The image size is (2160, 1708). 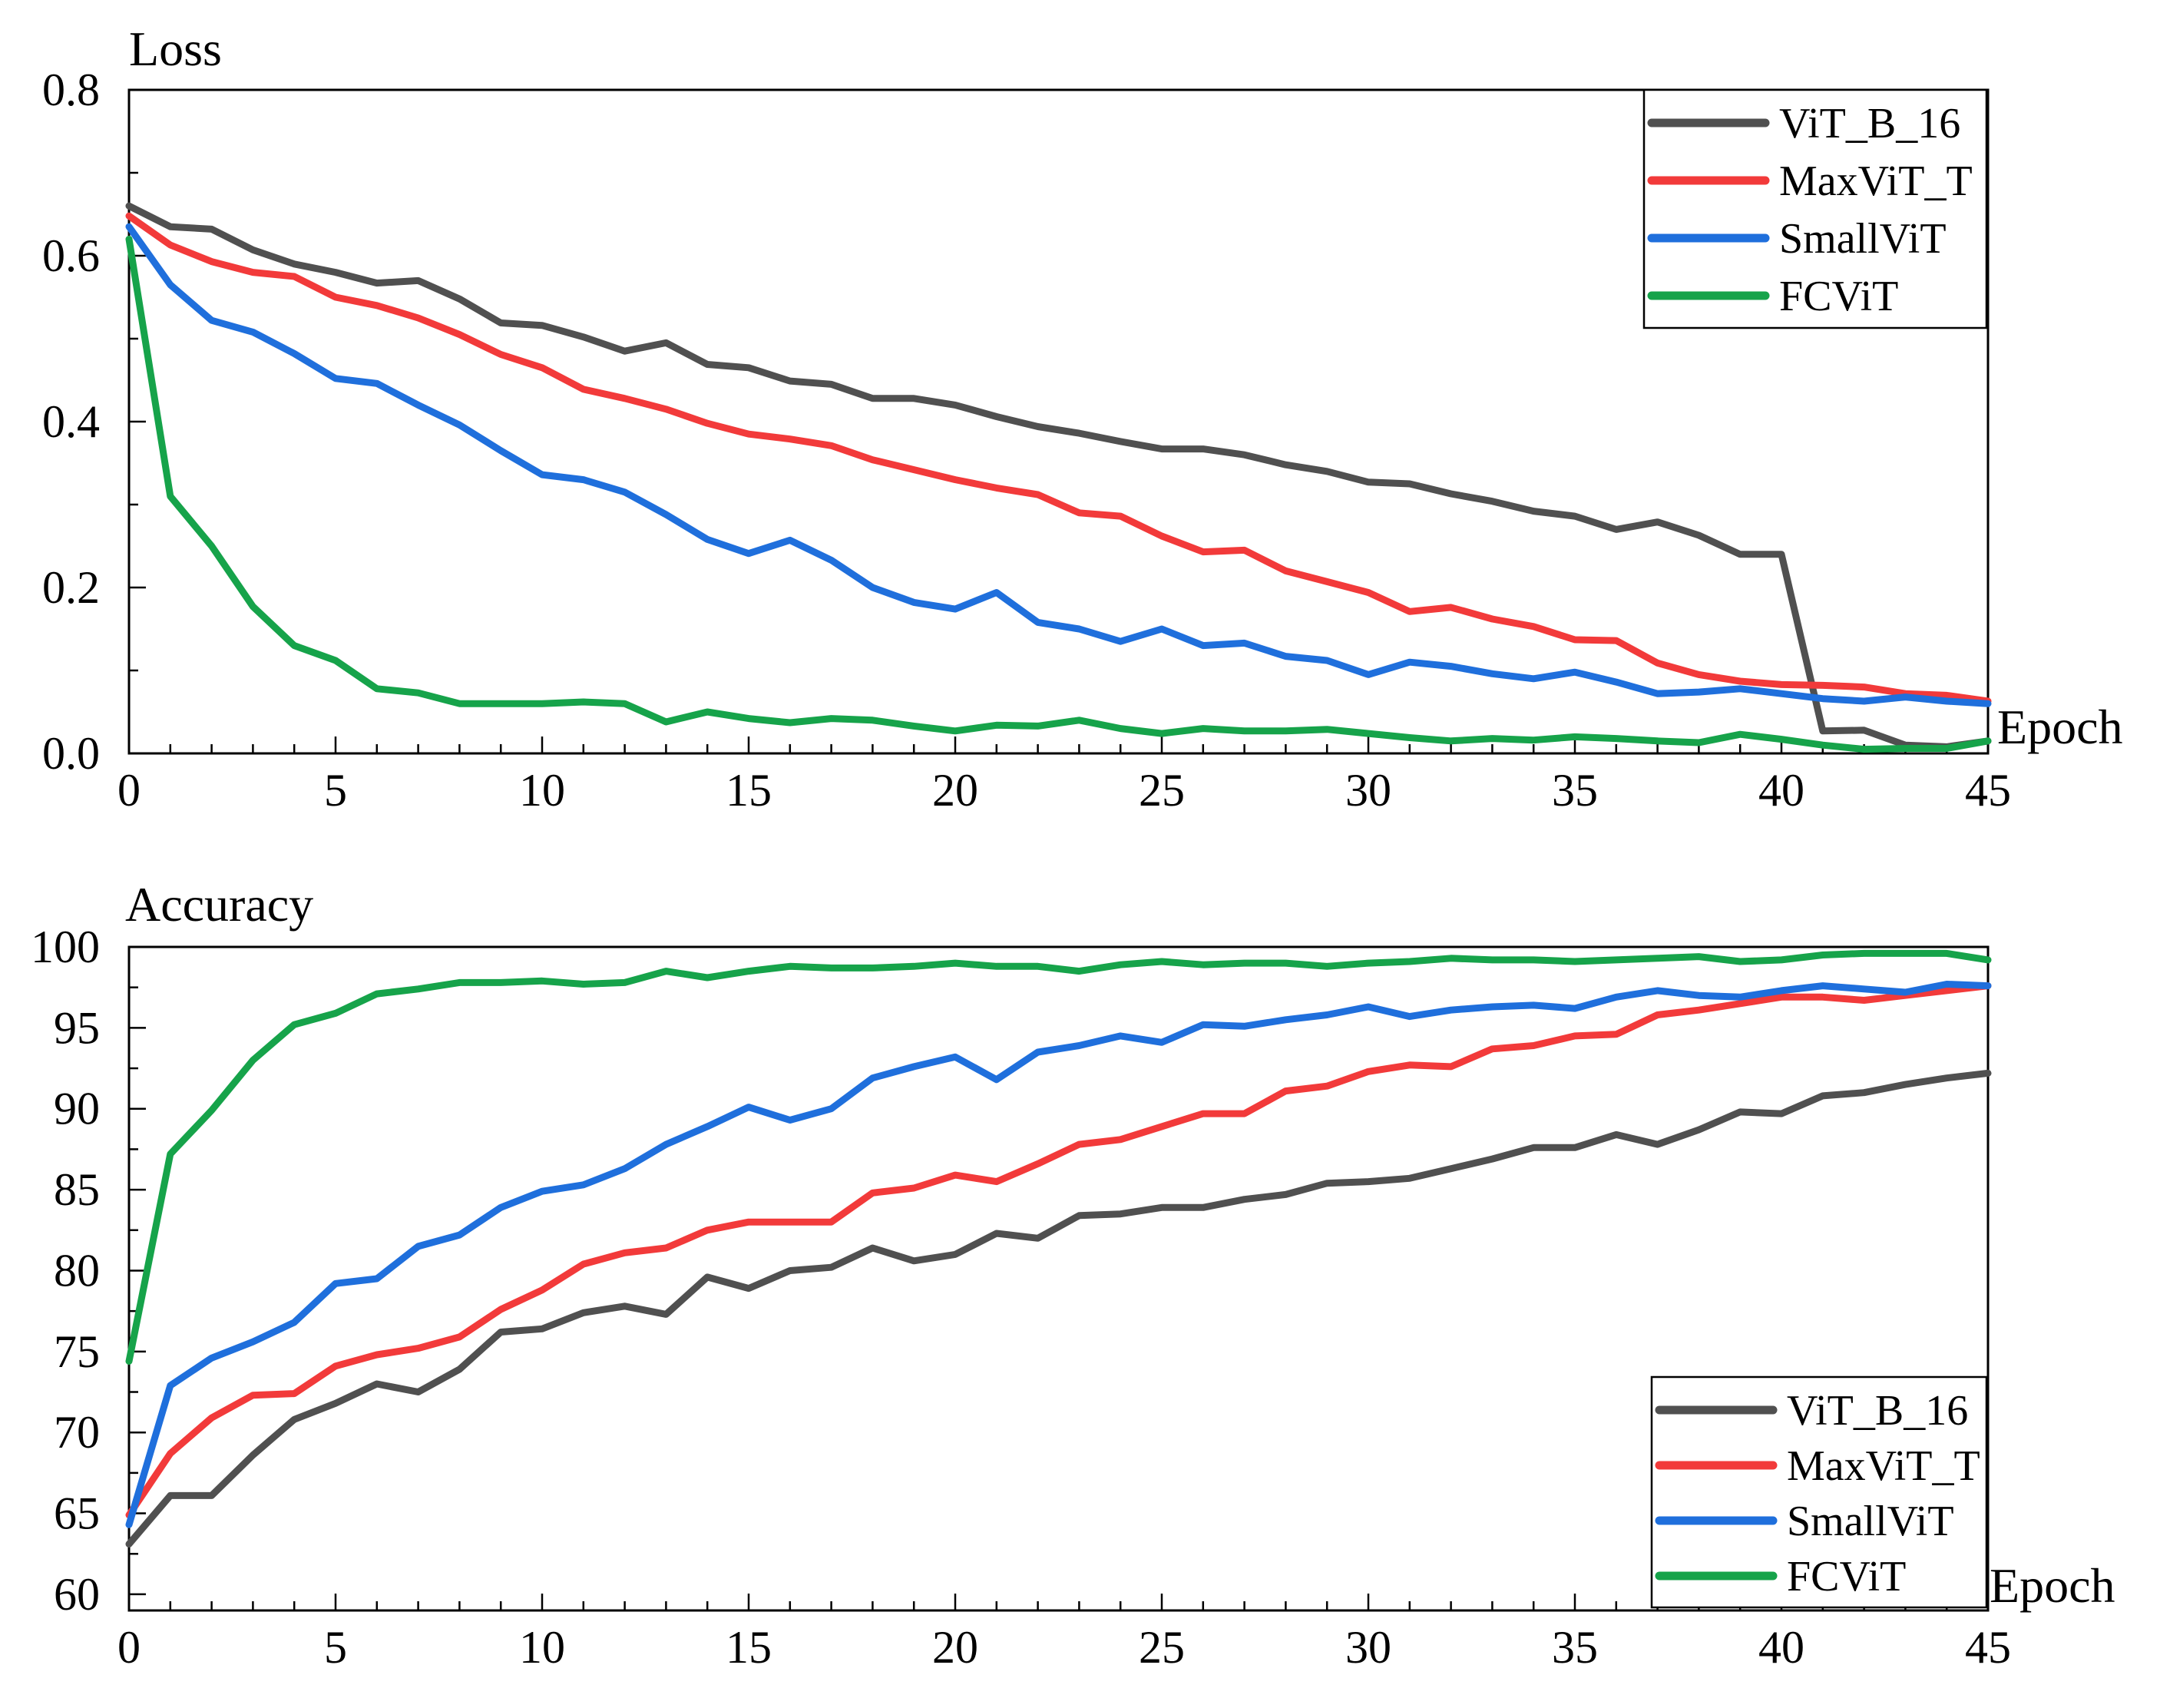 What do you see at coordinates (129, 1647) in the screenshot?
I see `accuracy-x-tick-label: 0` at bounding box center [129, 1647].